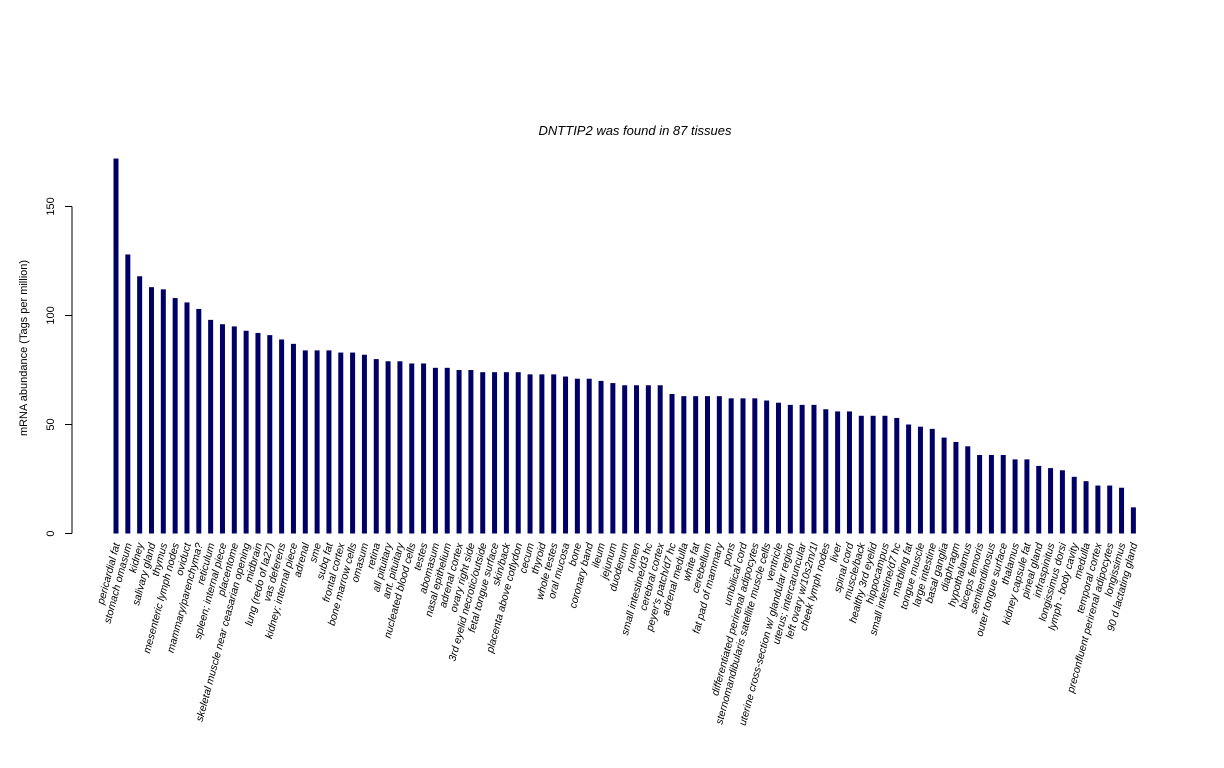 The height and width of the screenshot is (768, 1224). I want to click on y-tick-label: 150, so click(51, 206).